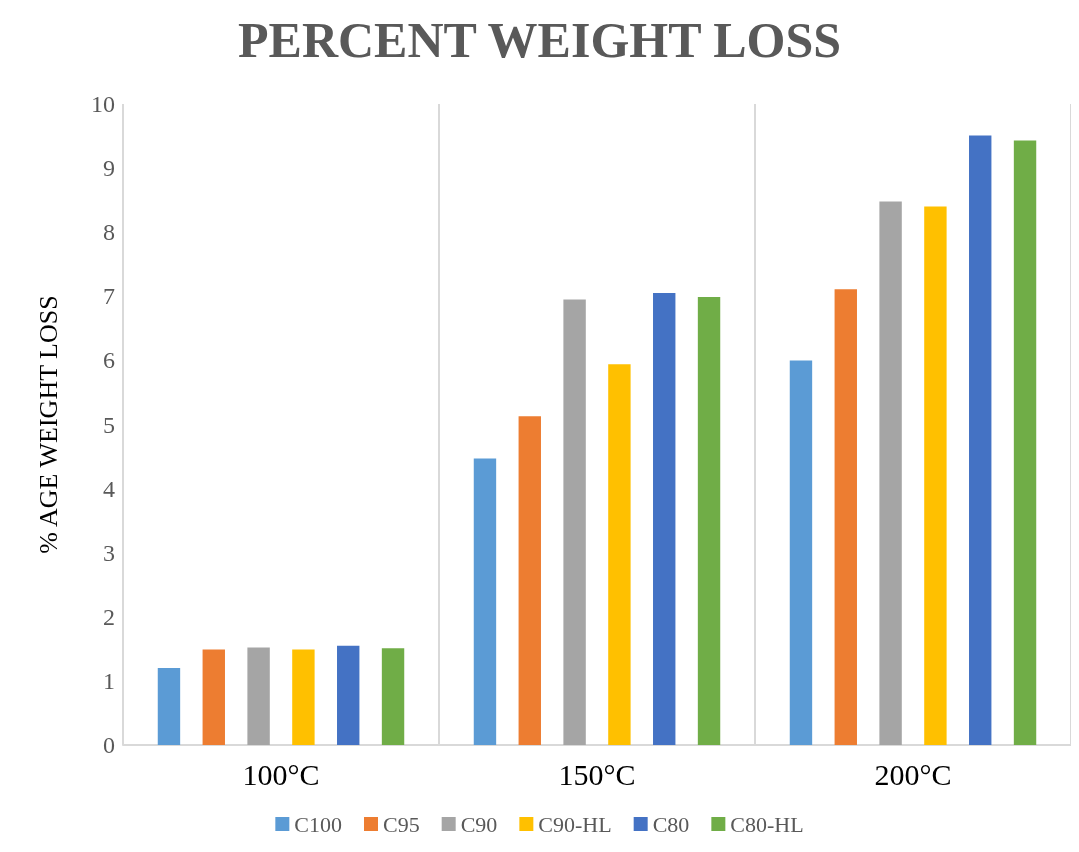  I want to click on legend-label: C90, so click(479, 824).